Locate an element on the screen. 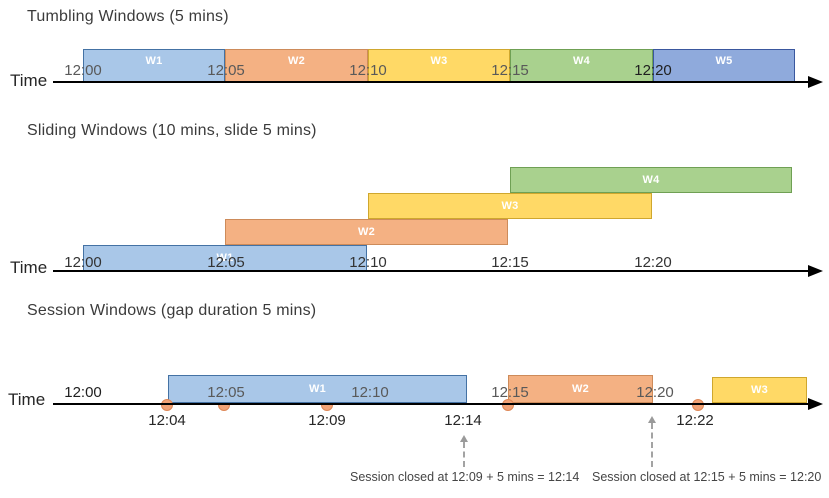  tumbling-window-w3: W3 is located at coordinates (439, 65).